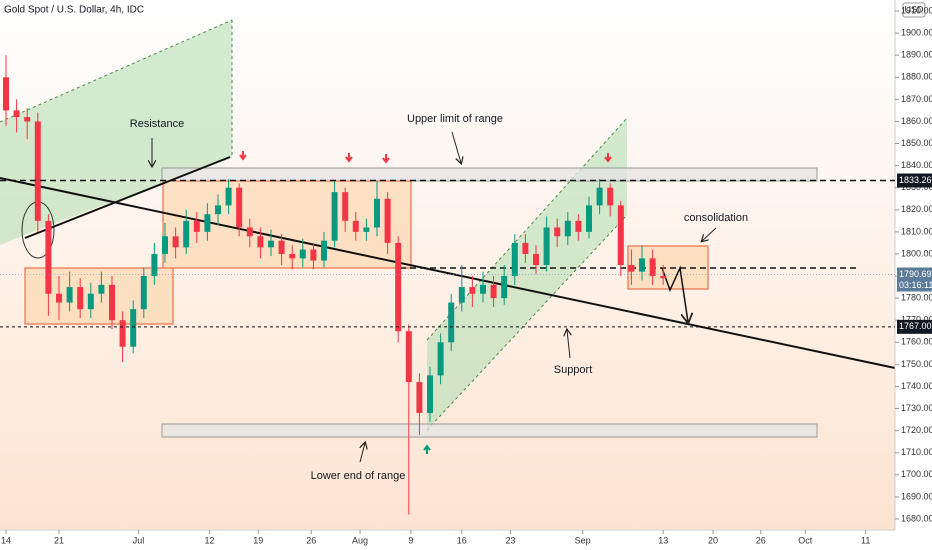 This screenshot has height=550, width=932. What do you see at coordinates (489, 430) in the screenshot?
I see `range-bottom-zone` at bounding box center [489, 430].